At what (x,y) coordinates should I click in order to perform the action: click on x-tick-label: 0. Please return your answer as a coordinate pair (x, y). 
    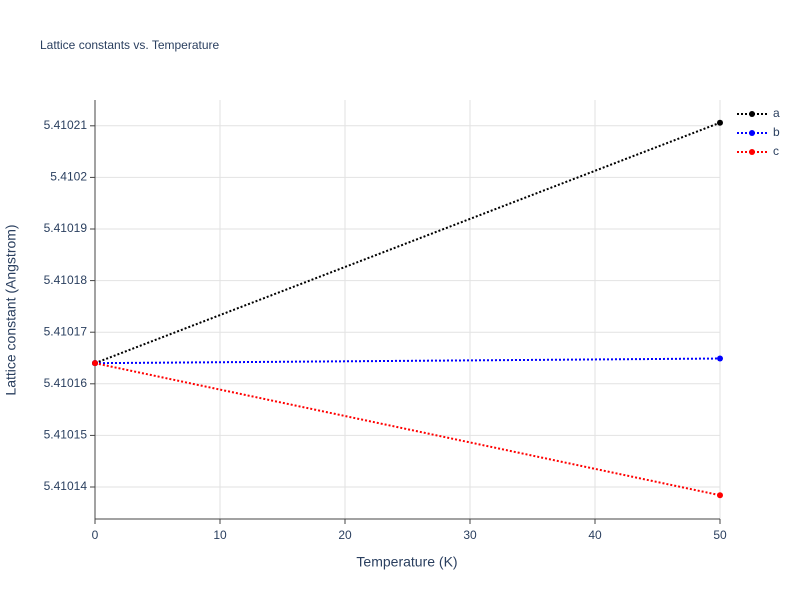
    Looking at the image, I should click on (95, 535).